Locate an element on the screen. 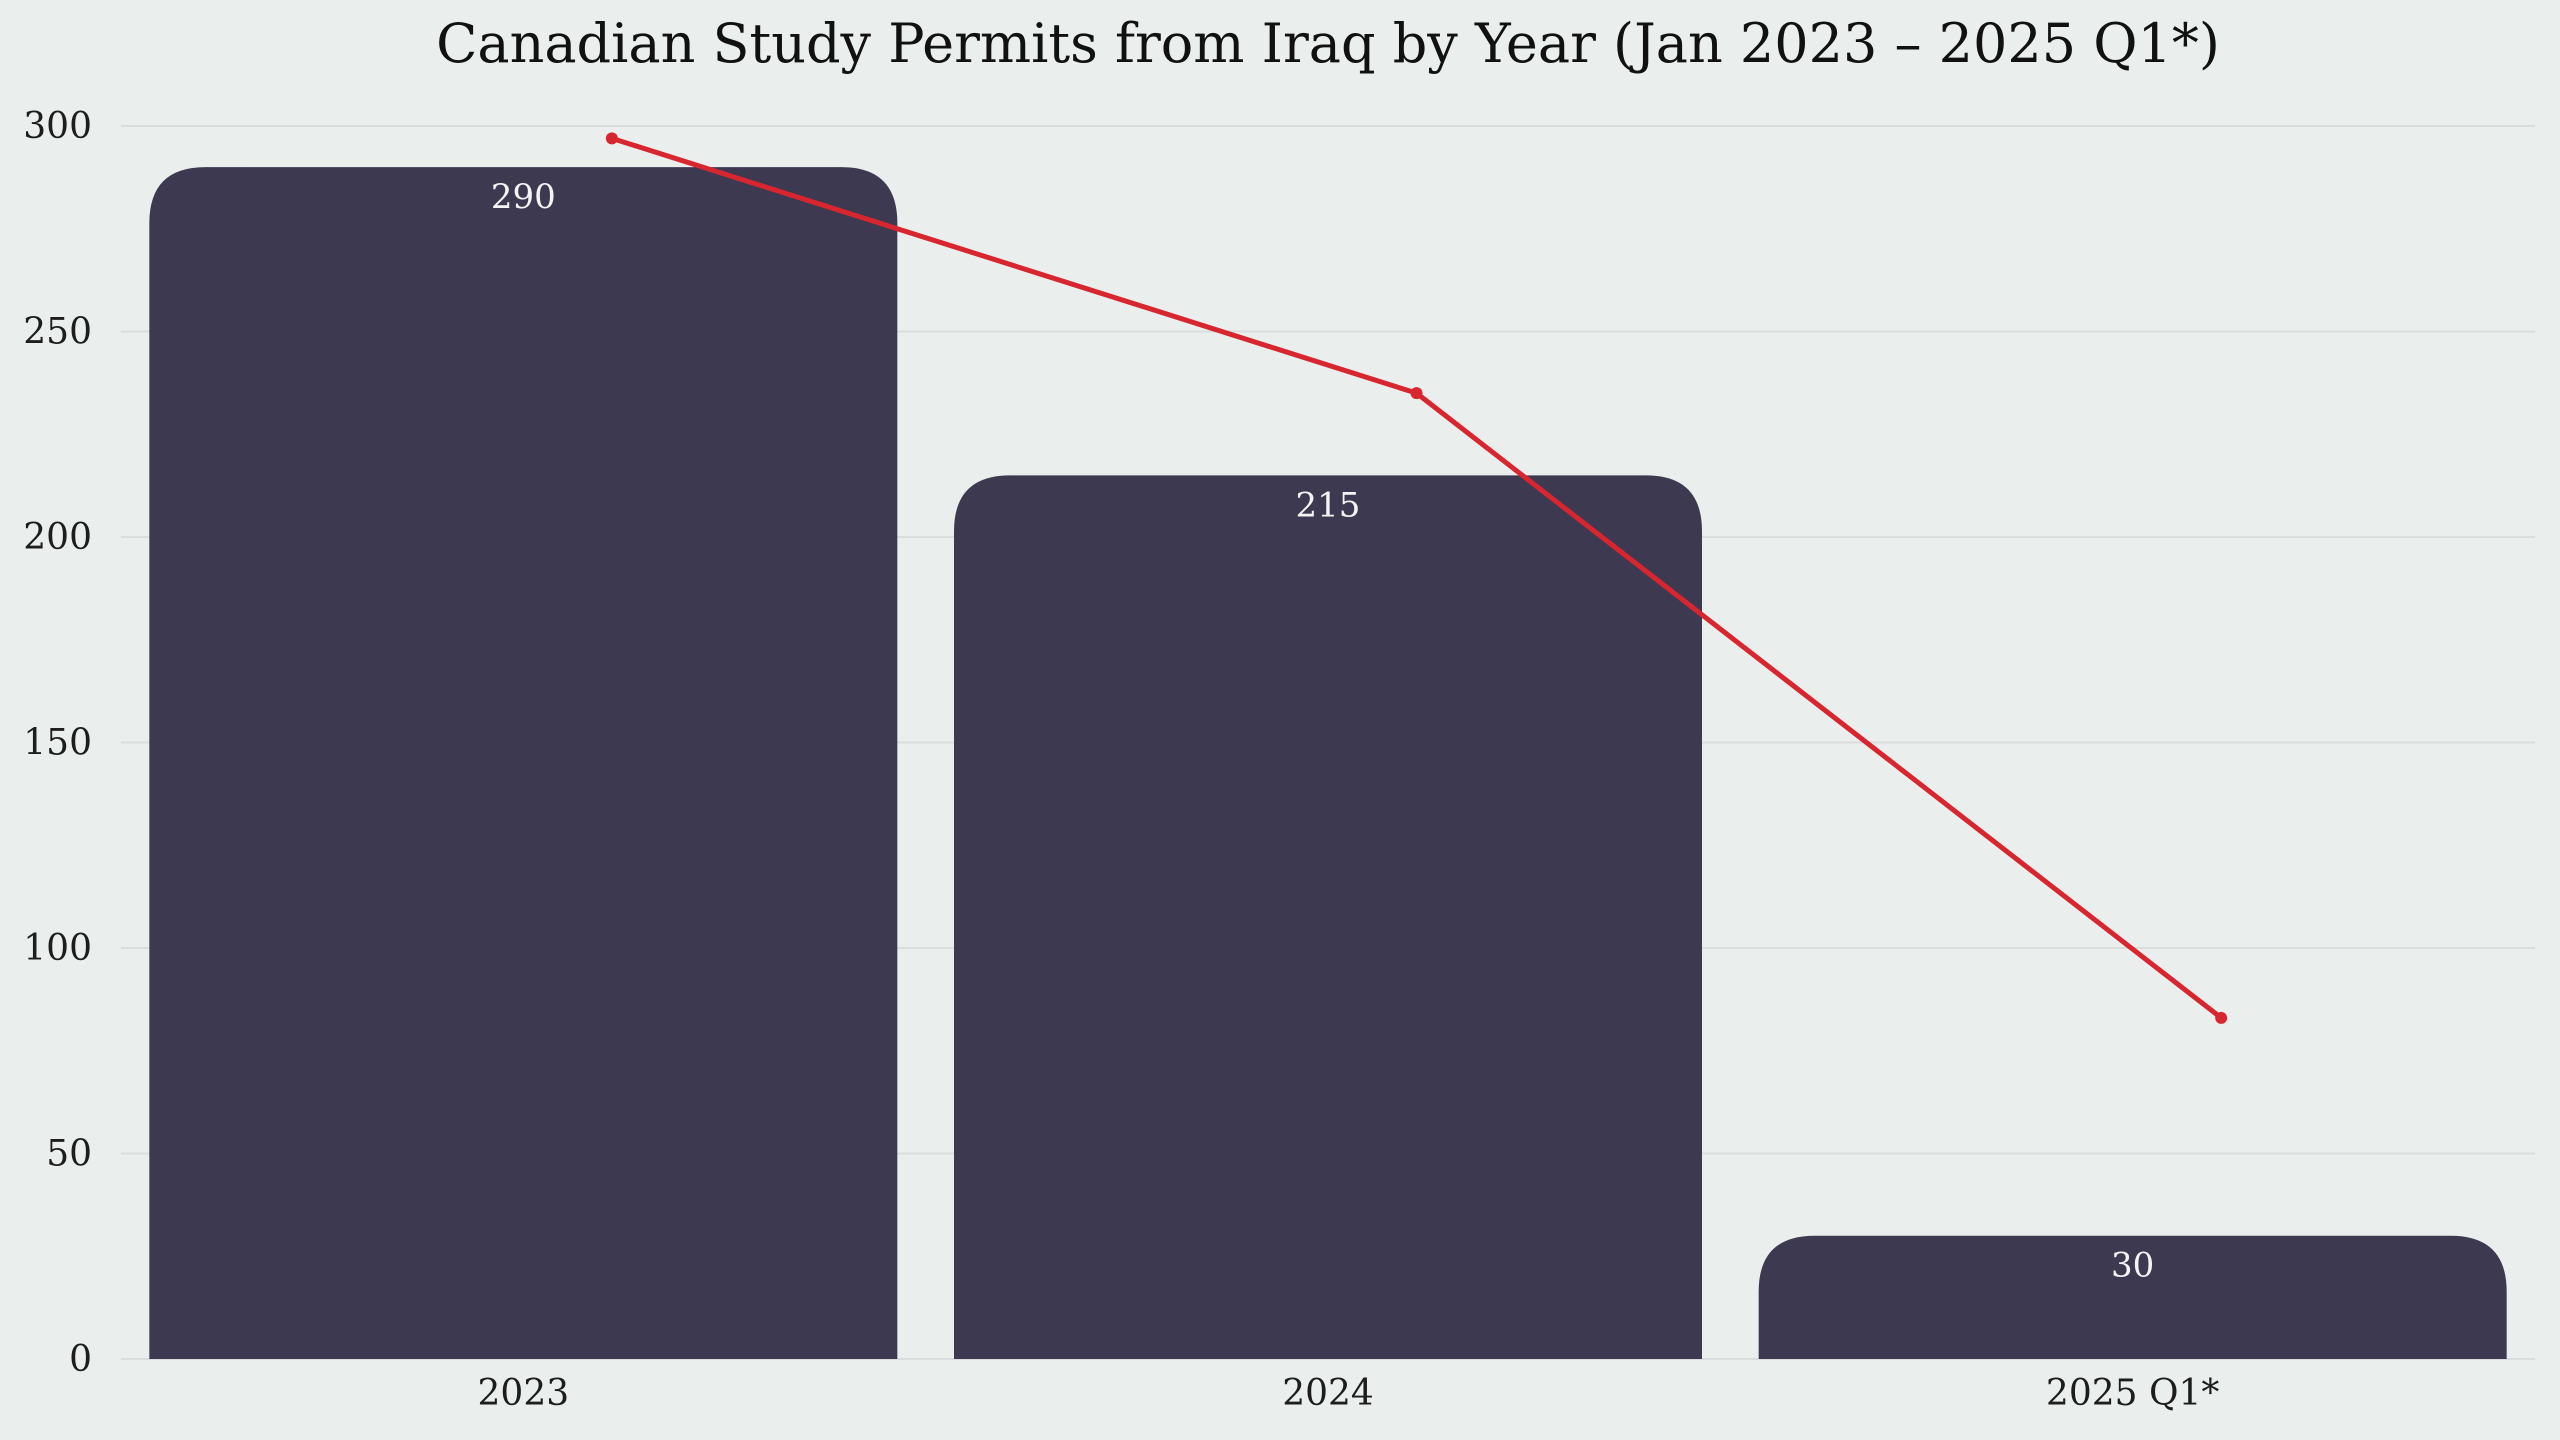 This screenshot has height=1440, width=2560. y-axis: 0 50 100 150 200 250 300 is located at coordinates (57, 743).